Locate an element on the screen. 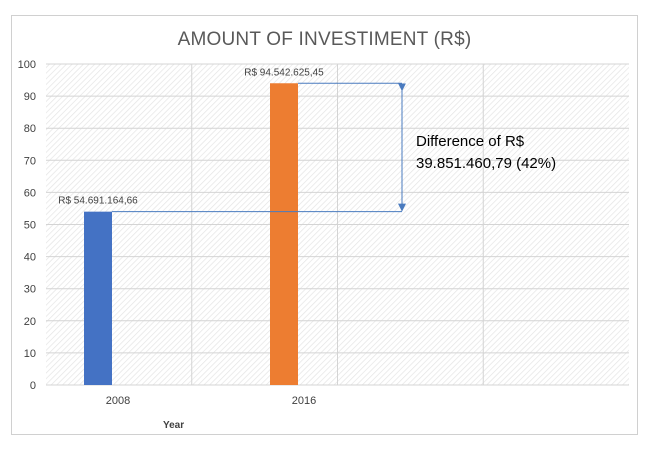 The height and width of the screenshot is (456, 650). x-axis-title: Year is located at coordinates (173, 425).